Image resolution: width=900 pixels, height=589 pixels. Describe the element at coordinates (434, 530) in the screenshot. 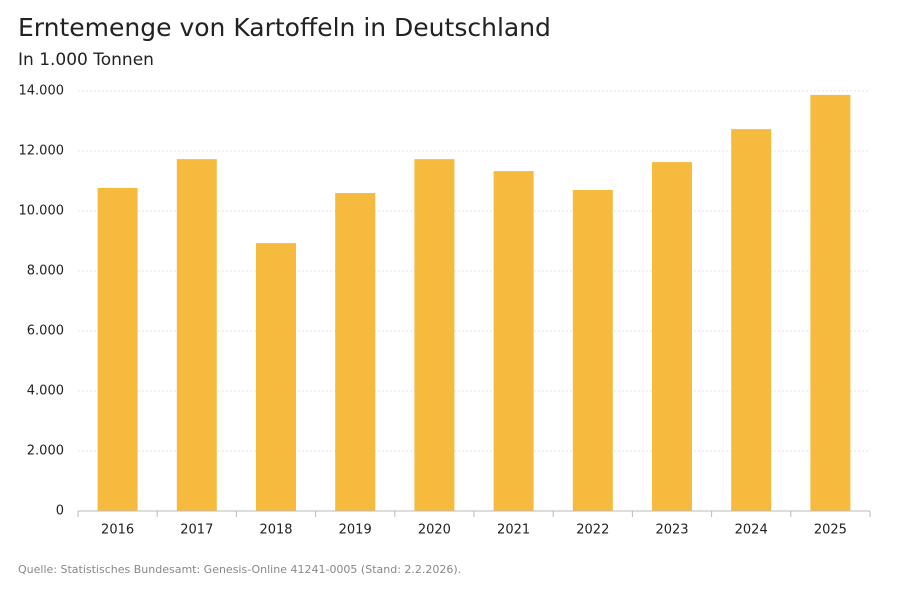

I see `x-tick-label: 2020` at that location.